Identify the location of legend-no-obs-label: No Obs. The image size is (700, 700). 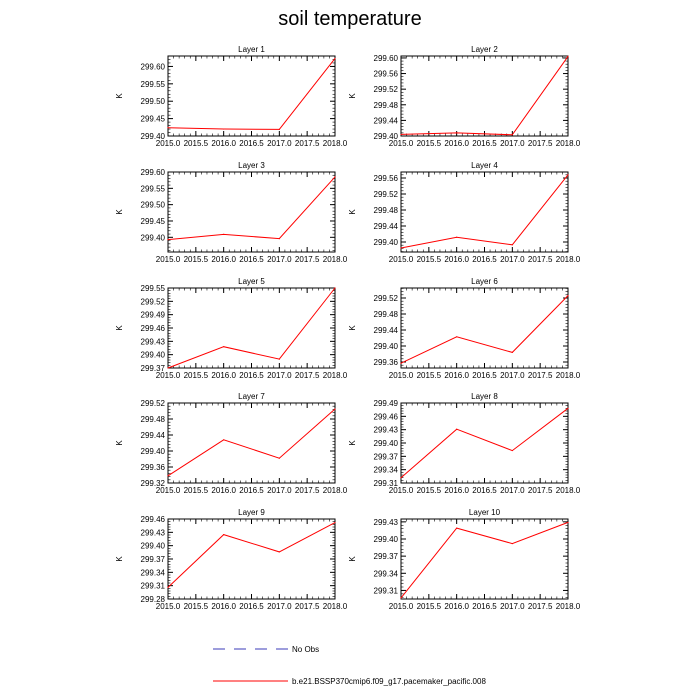
(305, 649).